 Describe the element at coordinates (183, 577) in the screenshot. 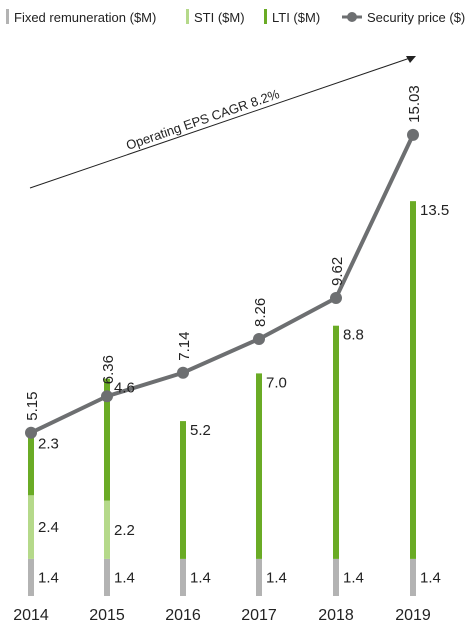

I see `bar-2016-s0` at that location.